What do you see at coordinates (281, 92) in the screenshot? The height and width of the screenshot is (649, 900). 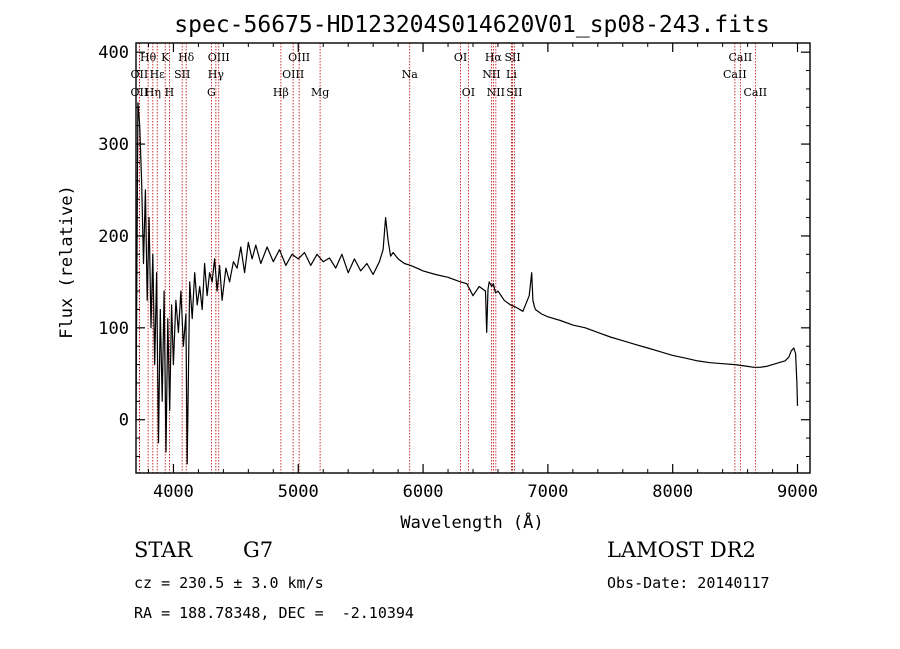 I see `line-marker-label-12: Hβ` at bounding box center [281, 92].